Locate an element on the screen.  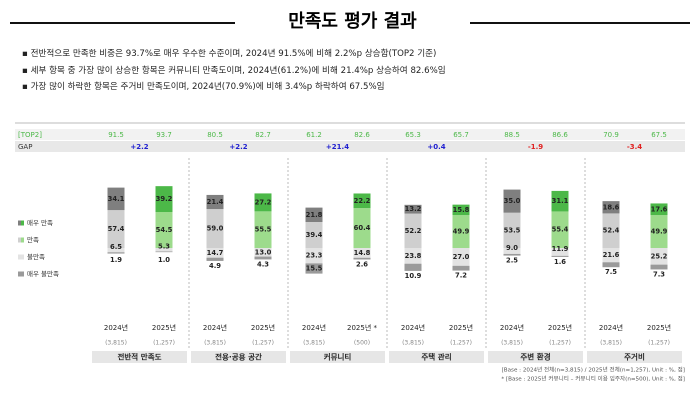
value-label: 17.6 is located at coordinates (659, 209).